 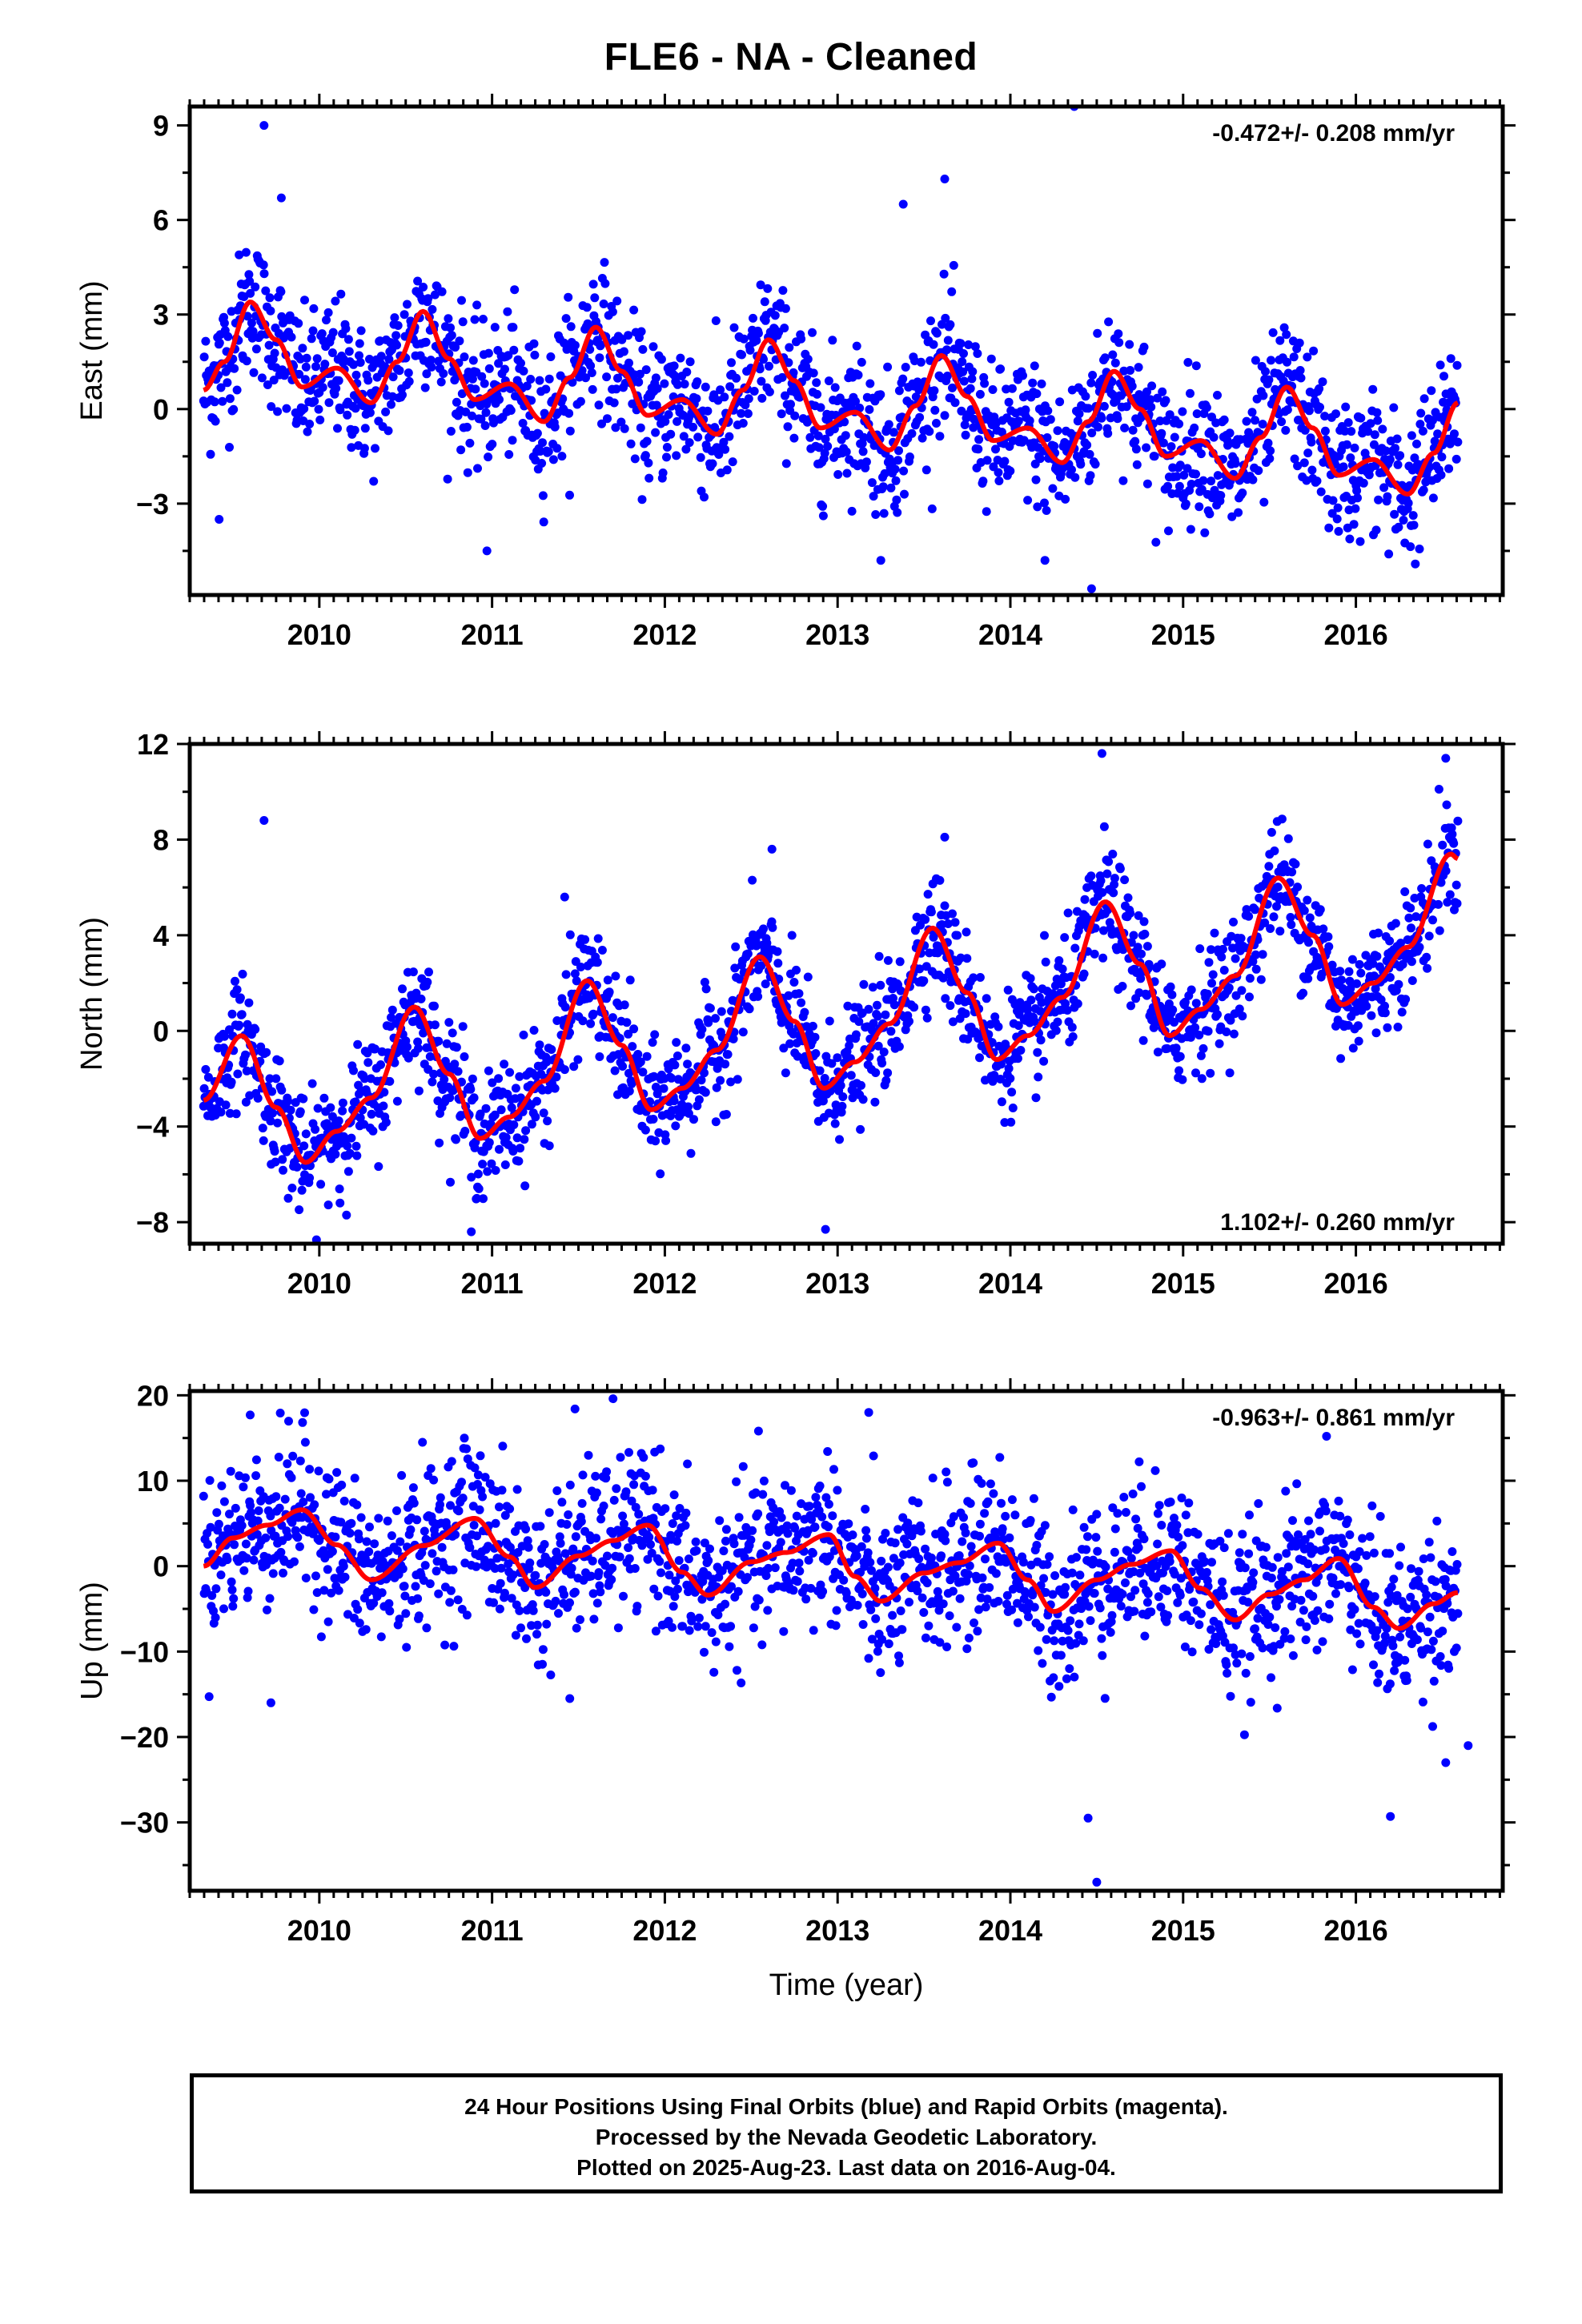 I want to click on east-fit-line, so click(x=831, y=398).